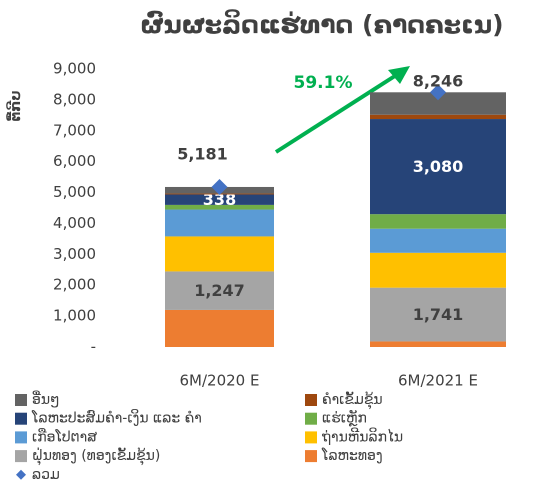  Describe the element at coordinates (323, 83) in the screenshot. I see `annotation: 59.1%` at that location.